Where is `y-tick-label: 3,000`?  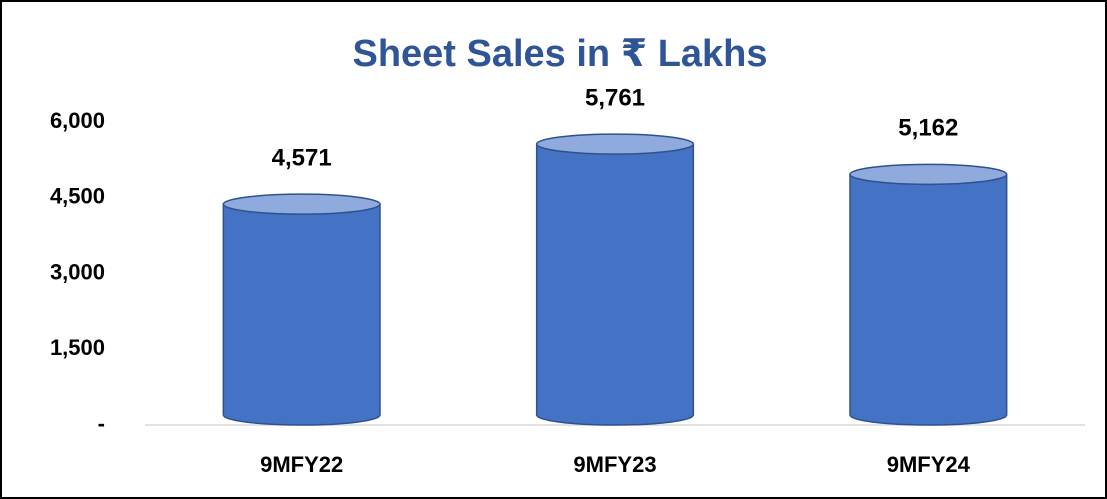 y-tick-label: 3,000 is located at coordinates (77, 271).